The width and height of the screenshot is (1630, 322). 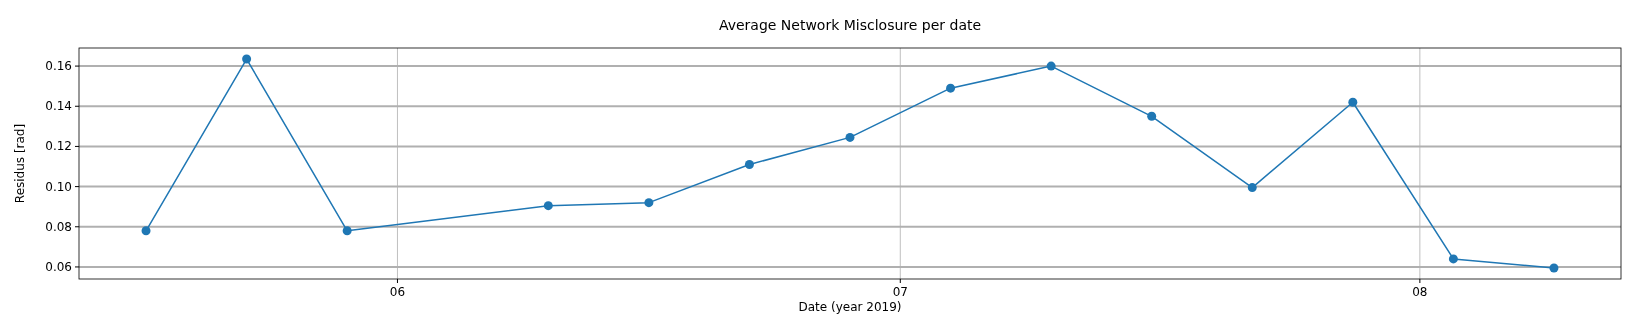 I want to click on y-tick-label: 0.10, so click(x=58, y=186).